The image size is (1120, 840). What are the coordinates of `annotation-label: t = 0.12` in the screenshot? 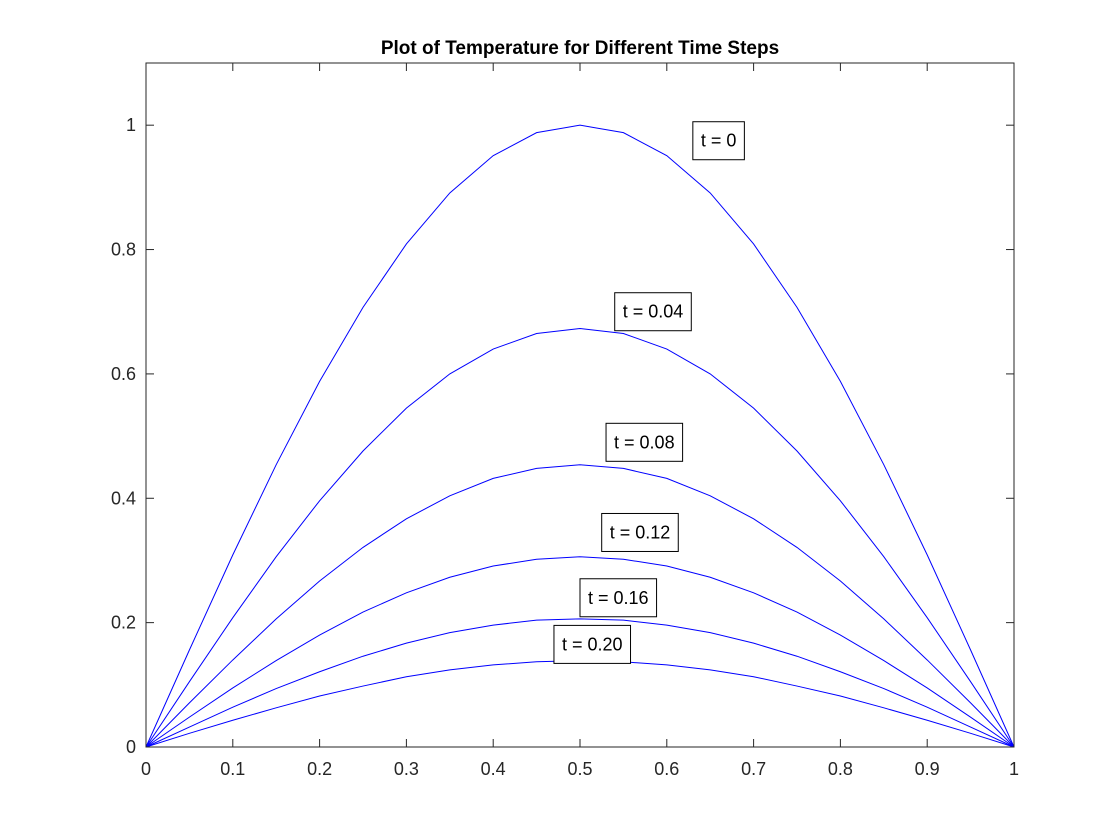 It's located at (640, 532).